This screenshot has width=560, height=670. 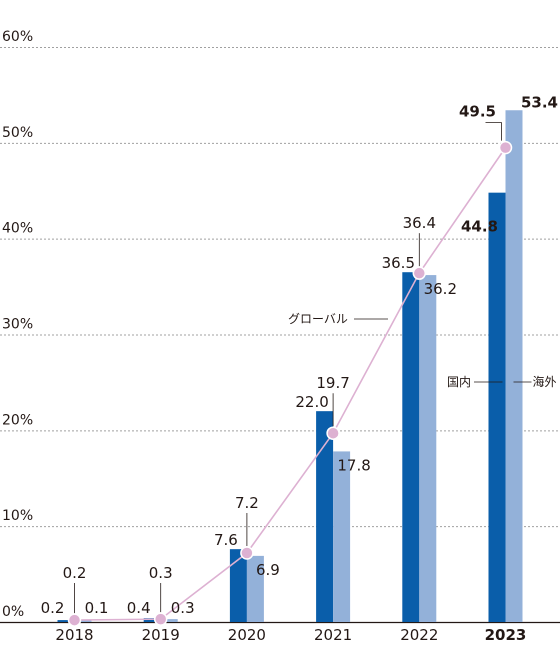 What do you see at coordinates (17, 229) in the screenshot?
I see `y-tick-label: 40%` at bounding box center [17, 229].